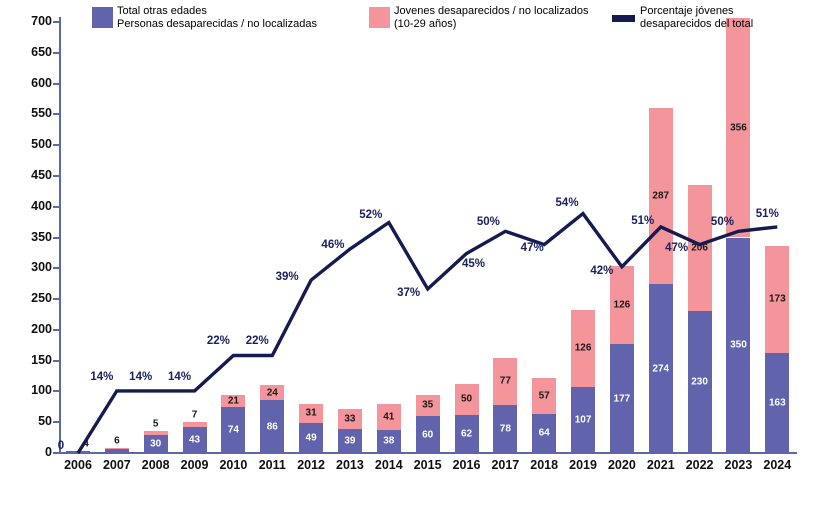  I want to click on x-axis-tick-label: 2024, so click(777, 465).